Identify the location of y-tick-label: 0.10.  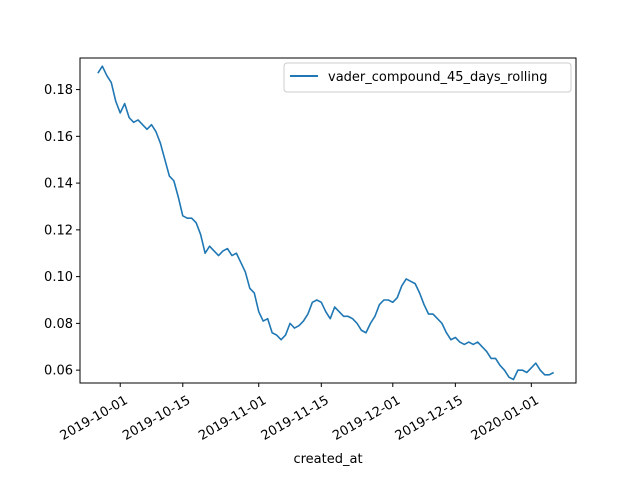
(58, 277).